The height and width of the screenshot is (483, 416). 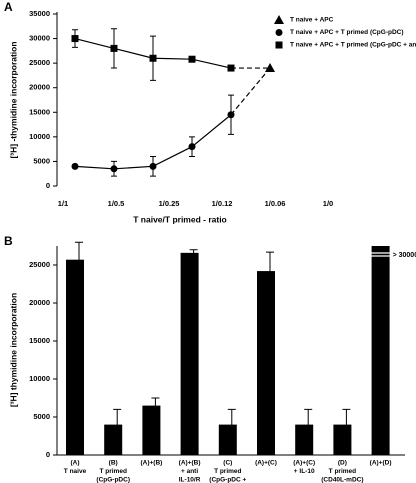 What do you see at coordinates (227, 480) in the screenshot?
I see `x-tick-label: (CpG-pDC +` at bounding box center [227, 480].